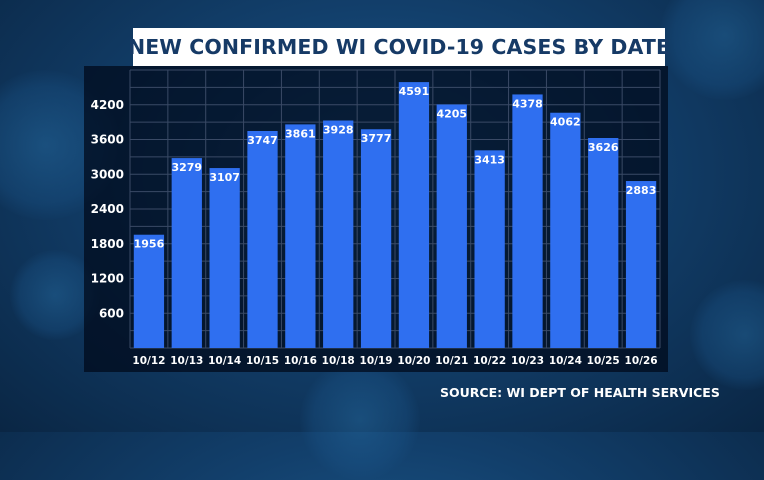 The height and width of the screenshot is (480, 764). Describe the element at coordinates (603, 361) in the screenshot. I see `x-tick-label: 10/25` at that location.